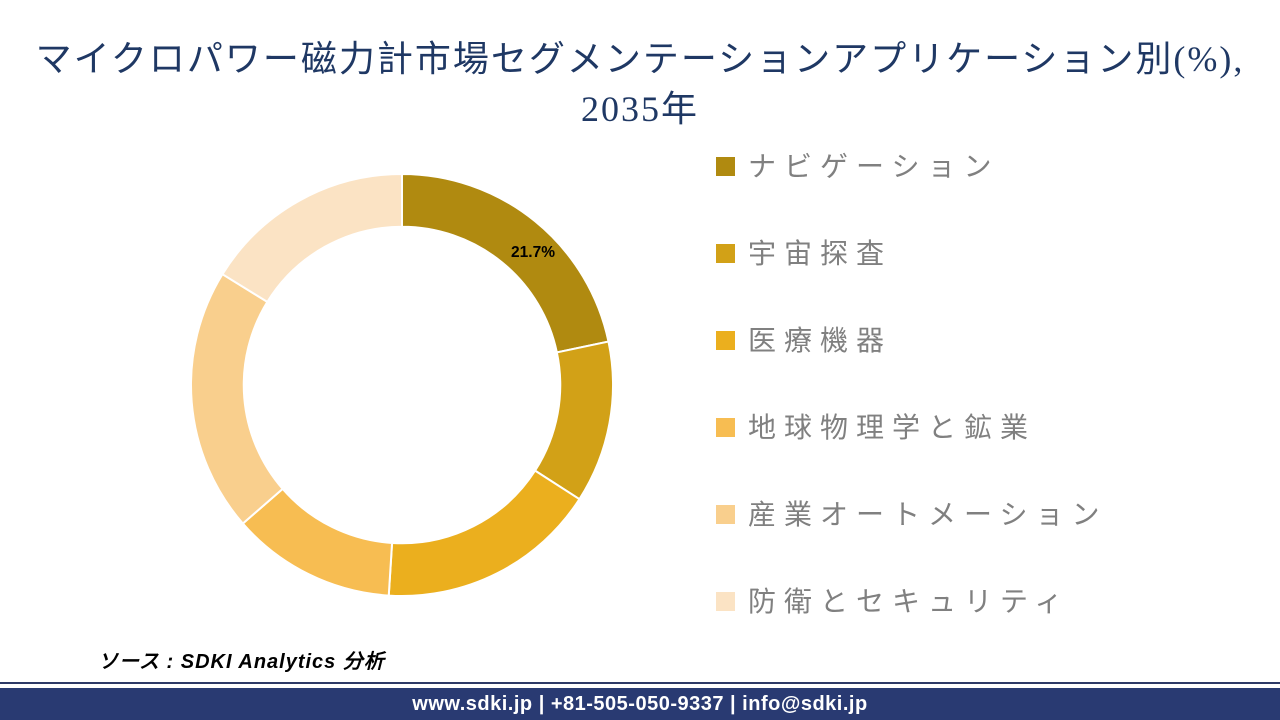 The image size is (1280, 720). I want to click on legend-item: 宇宙探査, so click(911, 253).